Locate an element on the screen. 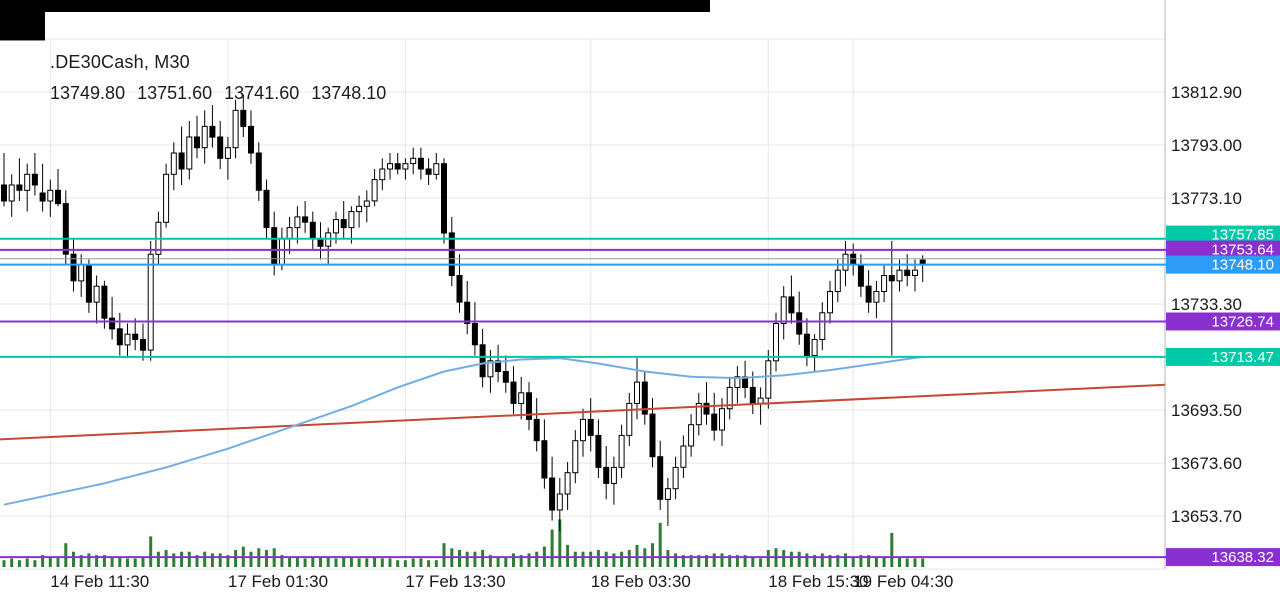  price-badge-label: 13753.64 is located at coordinates (1242, 250).